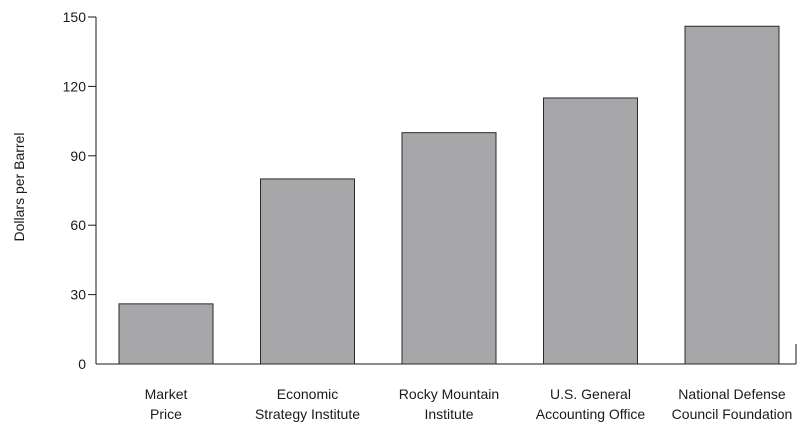 The width and height of the screenshot is (809, 427). I want to click on y-tick-label: 30, so click(78, 295).